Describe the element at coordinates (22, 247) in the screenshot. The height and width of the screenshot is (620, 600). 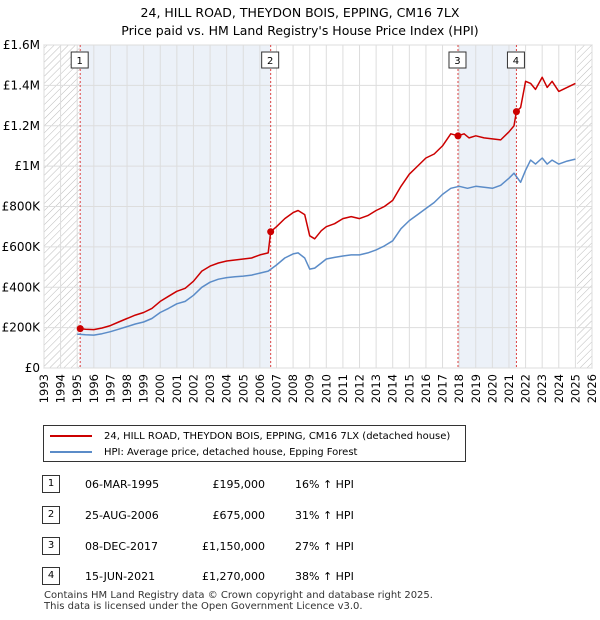
I see `y-tick-label: £600K` at that location.